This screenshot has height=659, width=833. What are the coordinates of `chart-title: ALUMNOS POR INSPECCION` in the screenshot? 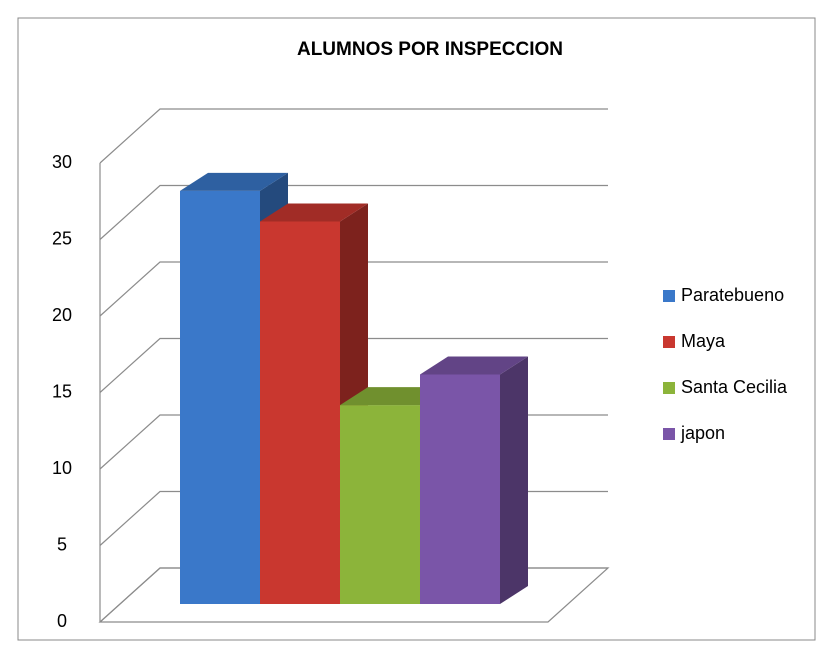 It's located at (430, 49).